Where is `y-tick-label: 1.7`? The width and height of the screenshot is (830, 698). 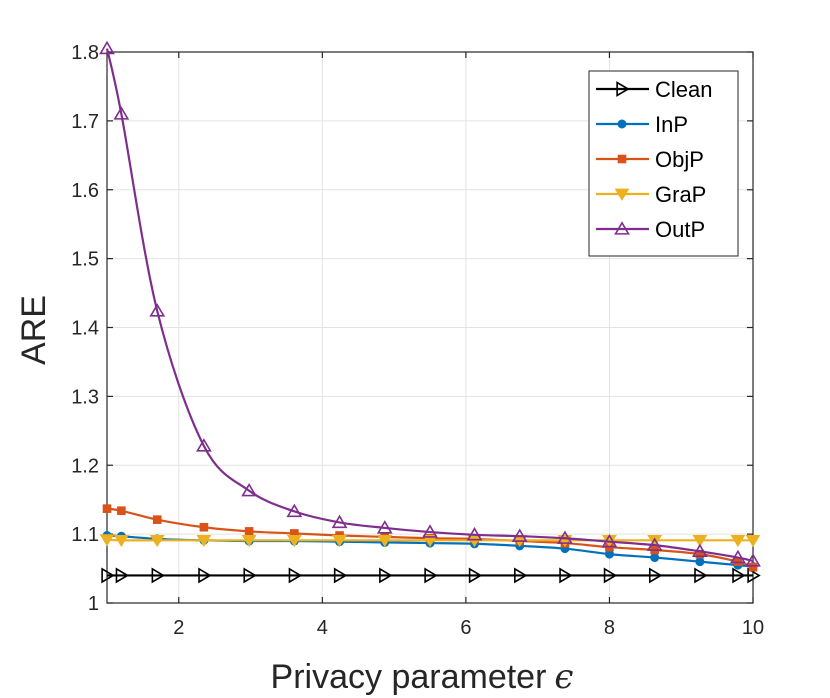
y-tick-label: 1.7 is located at coordinates (85, 122).